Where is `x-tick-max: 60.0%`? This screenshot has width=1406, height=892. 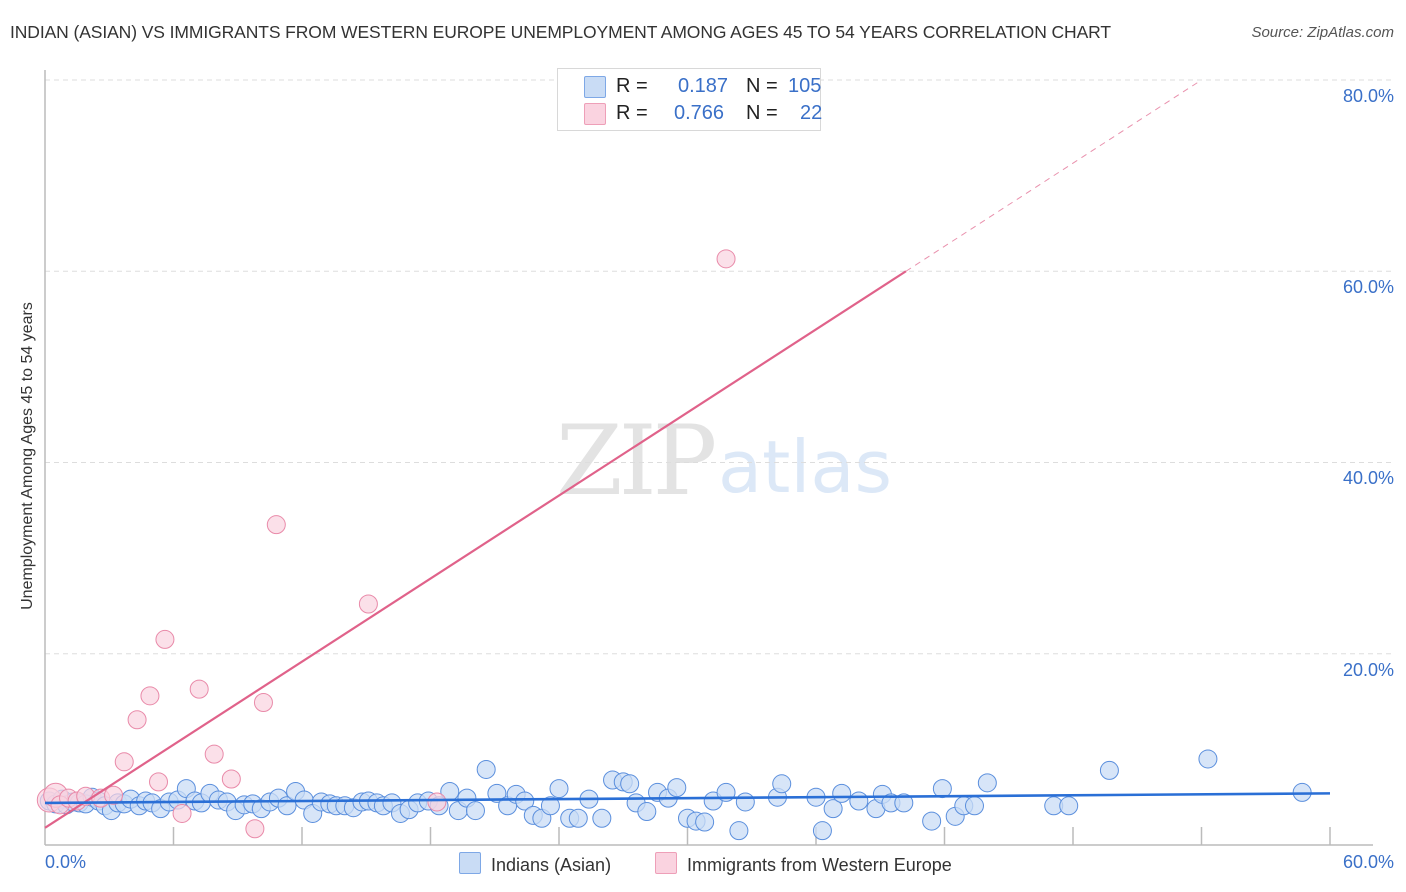
x-tick-max: 60.0% is located at coordinates (1368, 862).